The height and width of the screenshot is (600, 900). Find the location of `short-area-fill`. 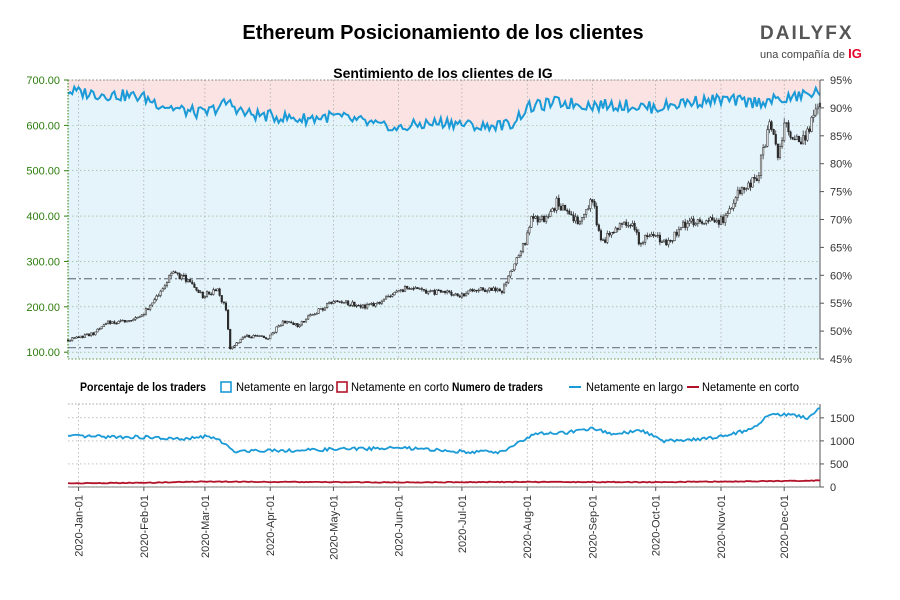

short-area-fill is located at coordinates (444, 105).